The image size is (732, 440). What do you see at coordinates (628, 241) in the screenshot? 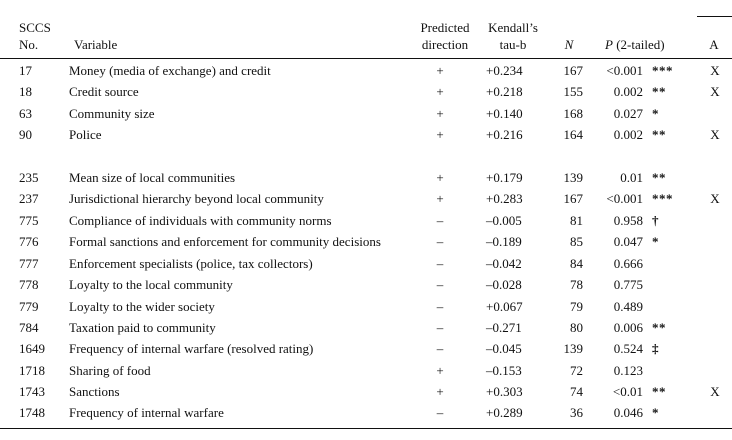
I see `cell-p: 0.047` at bounding box center [628, 241].